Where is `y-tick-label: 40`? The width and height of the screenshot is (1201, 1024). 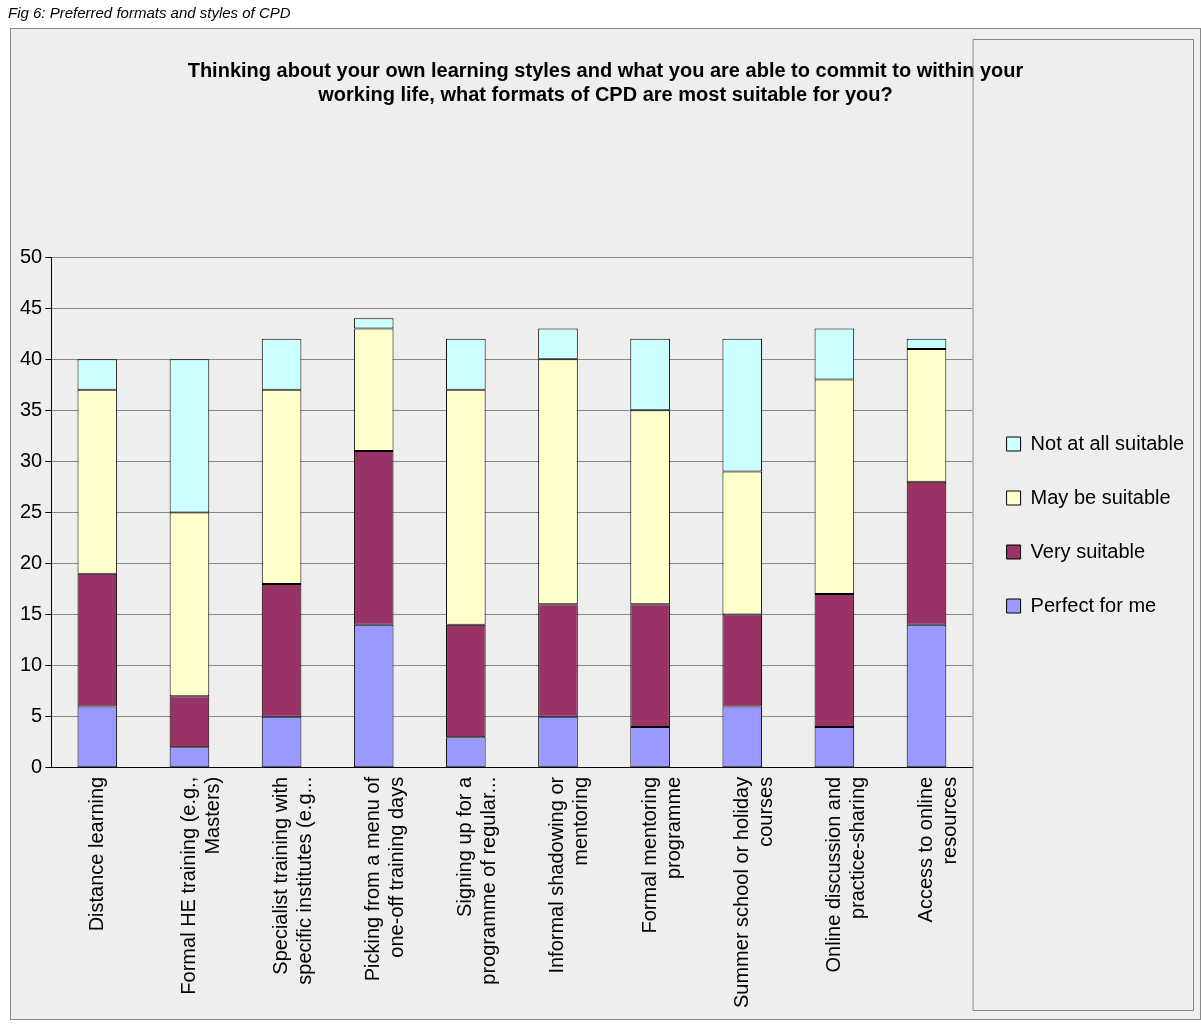 y-tick-label: 40 is located at coordinates (31, 357).